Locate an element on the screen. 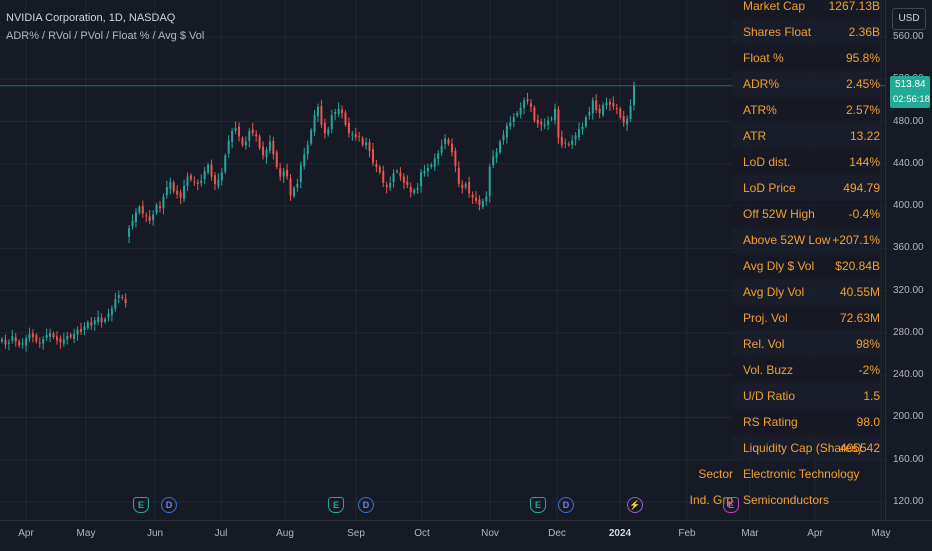  price-axis is located at coordinates (908, 260).